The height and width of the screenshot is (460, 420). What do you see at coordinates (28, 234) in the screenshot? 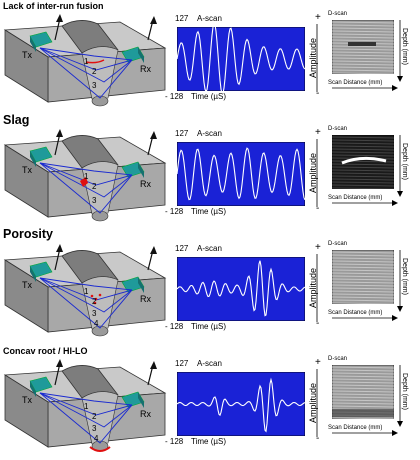
I see `defect-title: Porosity` at bounding box center [28, 234].